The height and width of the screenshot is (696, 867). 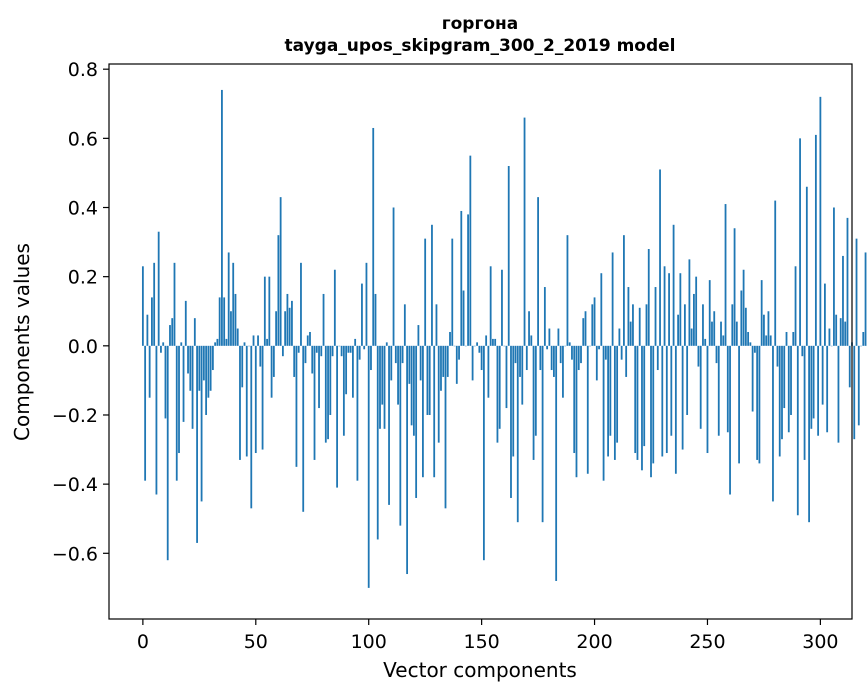 What do you see at coordinates (83, 209) in the screenshot?
I see `y-tick-label: 0.4` at bounding box center [83, 209].